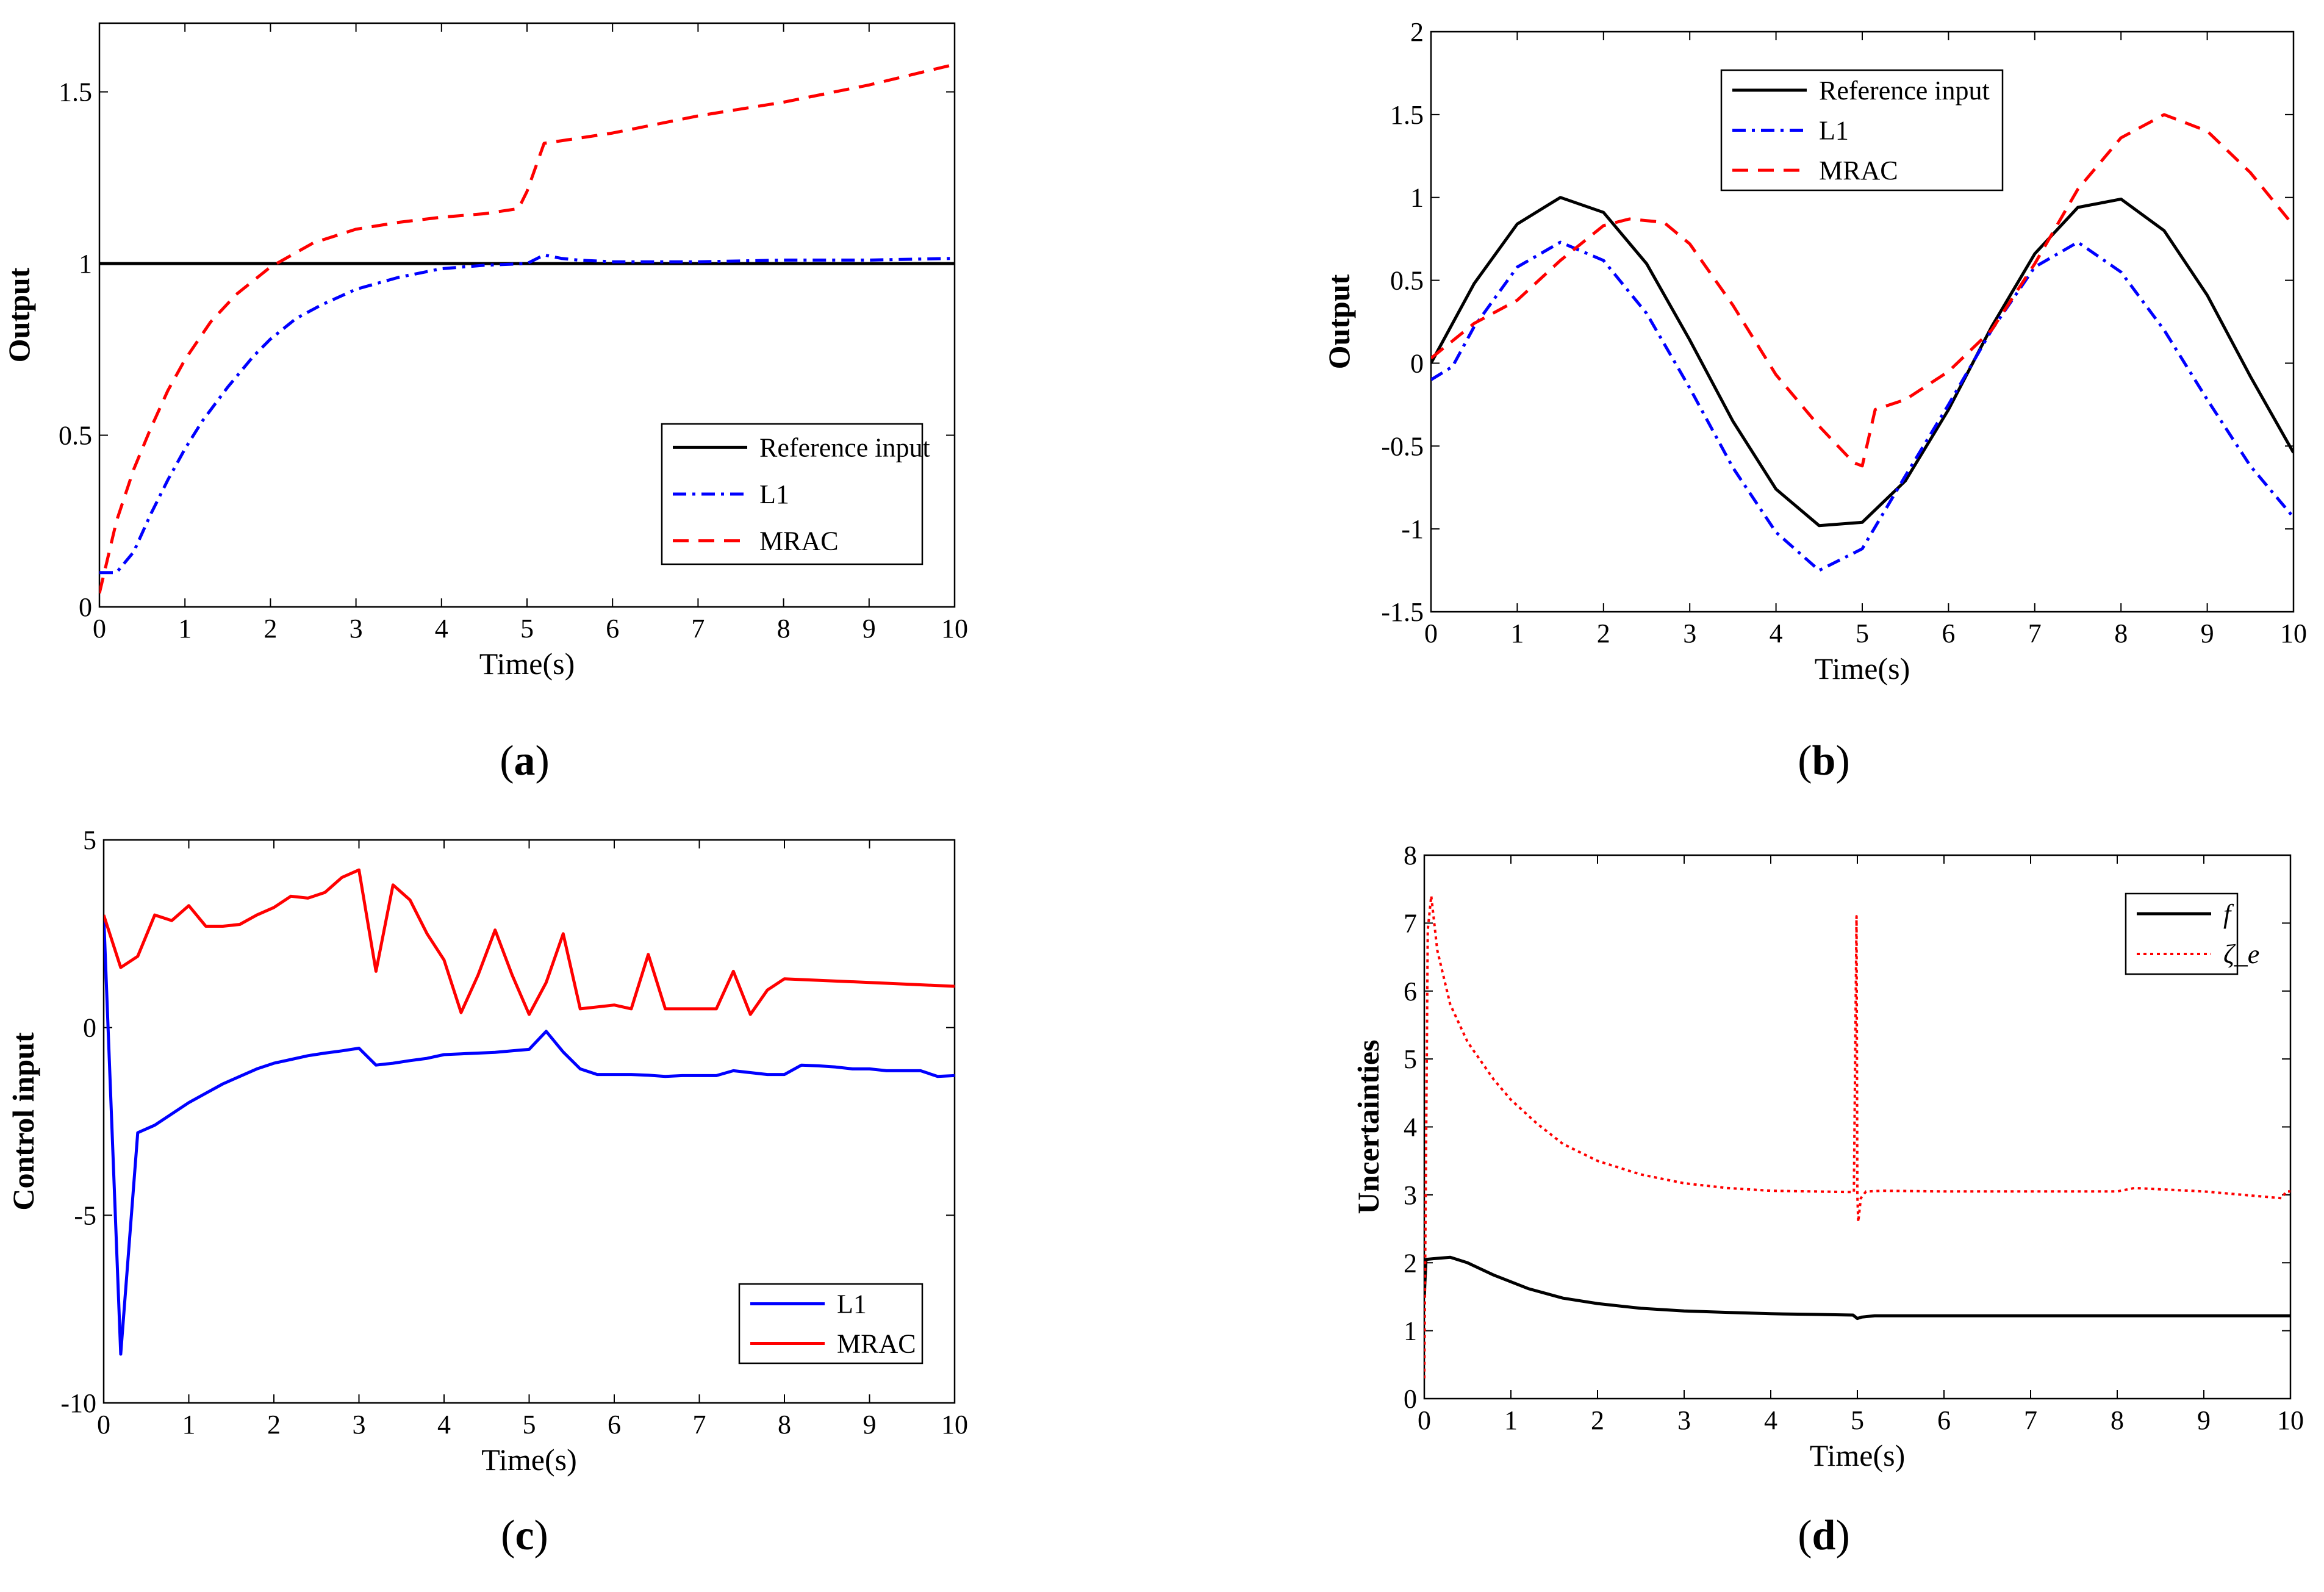  What do you see at coordinates (1410, 923) in the screenshot?
I see `y-tick-label: 7` at bounding box center [1410, 923].